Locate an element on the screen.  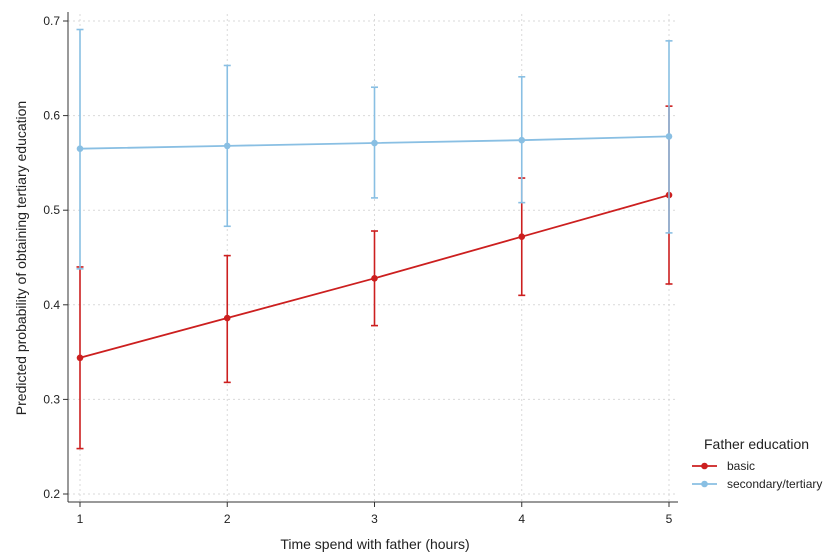
x-tick-label: 4 is located at coordinates (521, 519).